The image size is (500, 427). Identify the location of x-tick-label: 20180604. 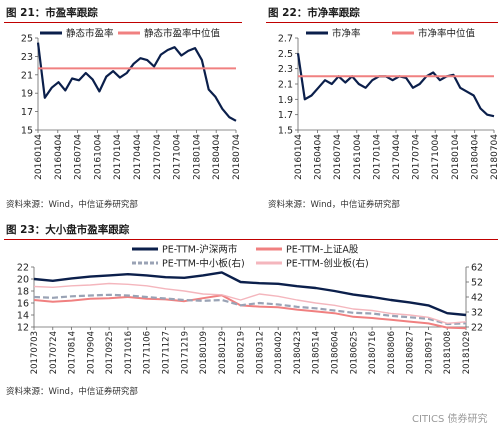
(336, 352).